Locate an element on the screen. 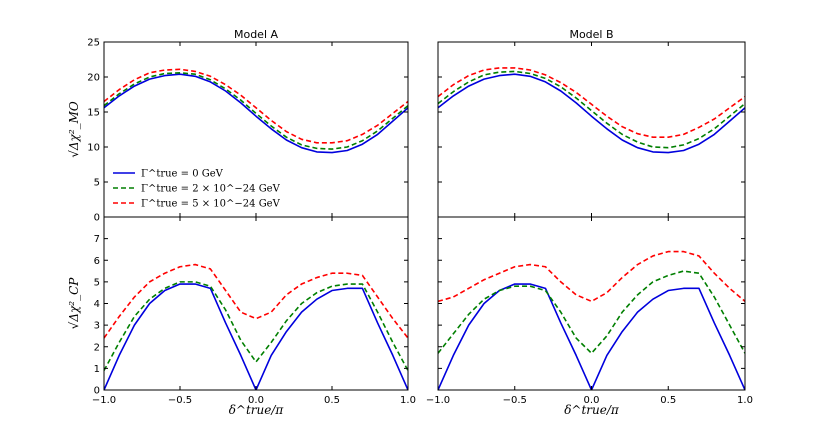 The image size is (830, 435). model-a-cp-ytick-label: 3 is located at coordinates (97, 326).